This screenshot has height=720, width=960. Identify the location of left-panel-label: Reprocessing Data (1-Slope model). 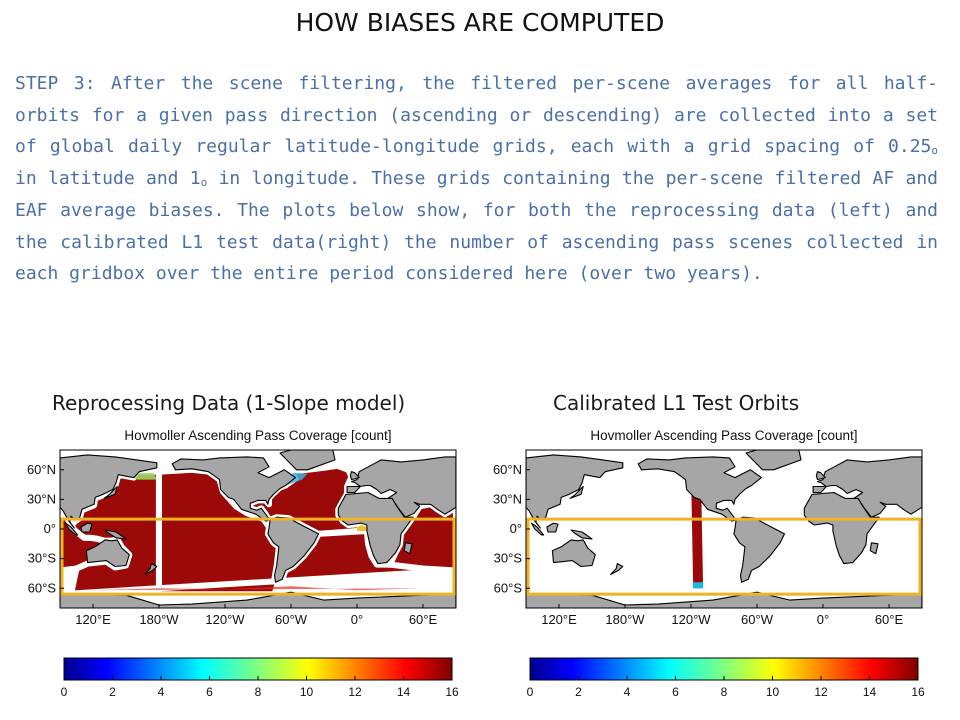
(229, 403).